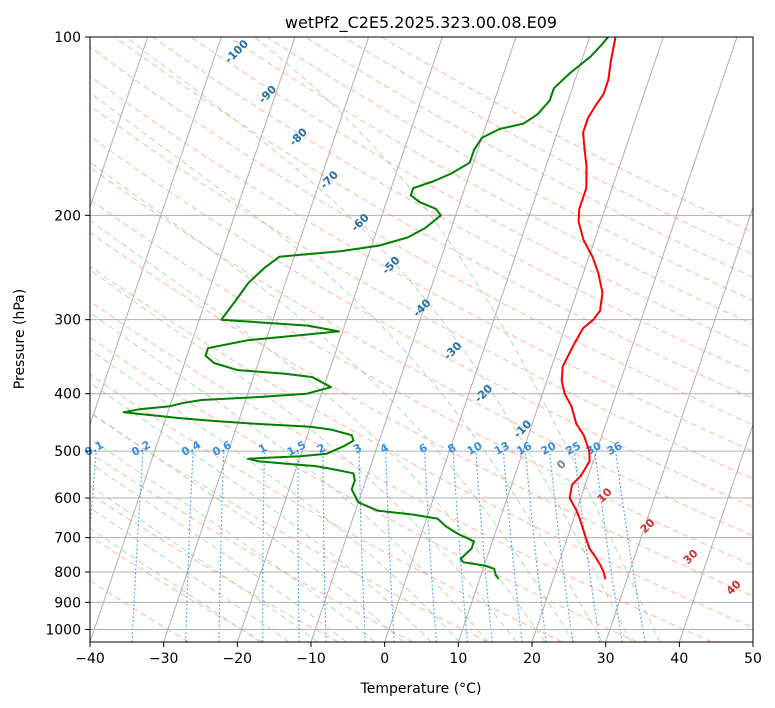  Describe the element at coordinates (421, 23) in the screenshot. I see `chart-title: wetPf2_C2E5.2025.323.00.08.E09` at that location.